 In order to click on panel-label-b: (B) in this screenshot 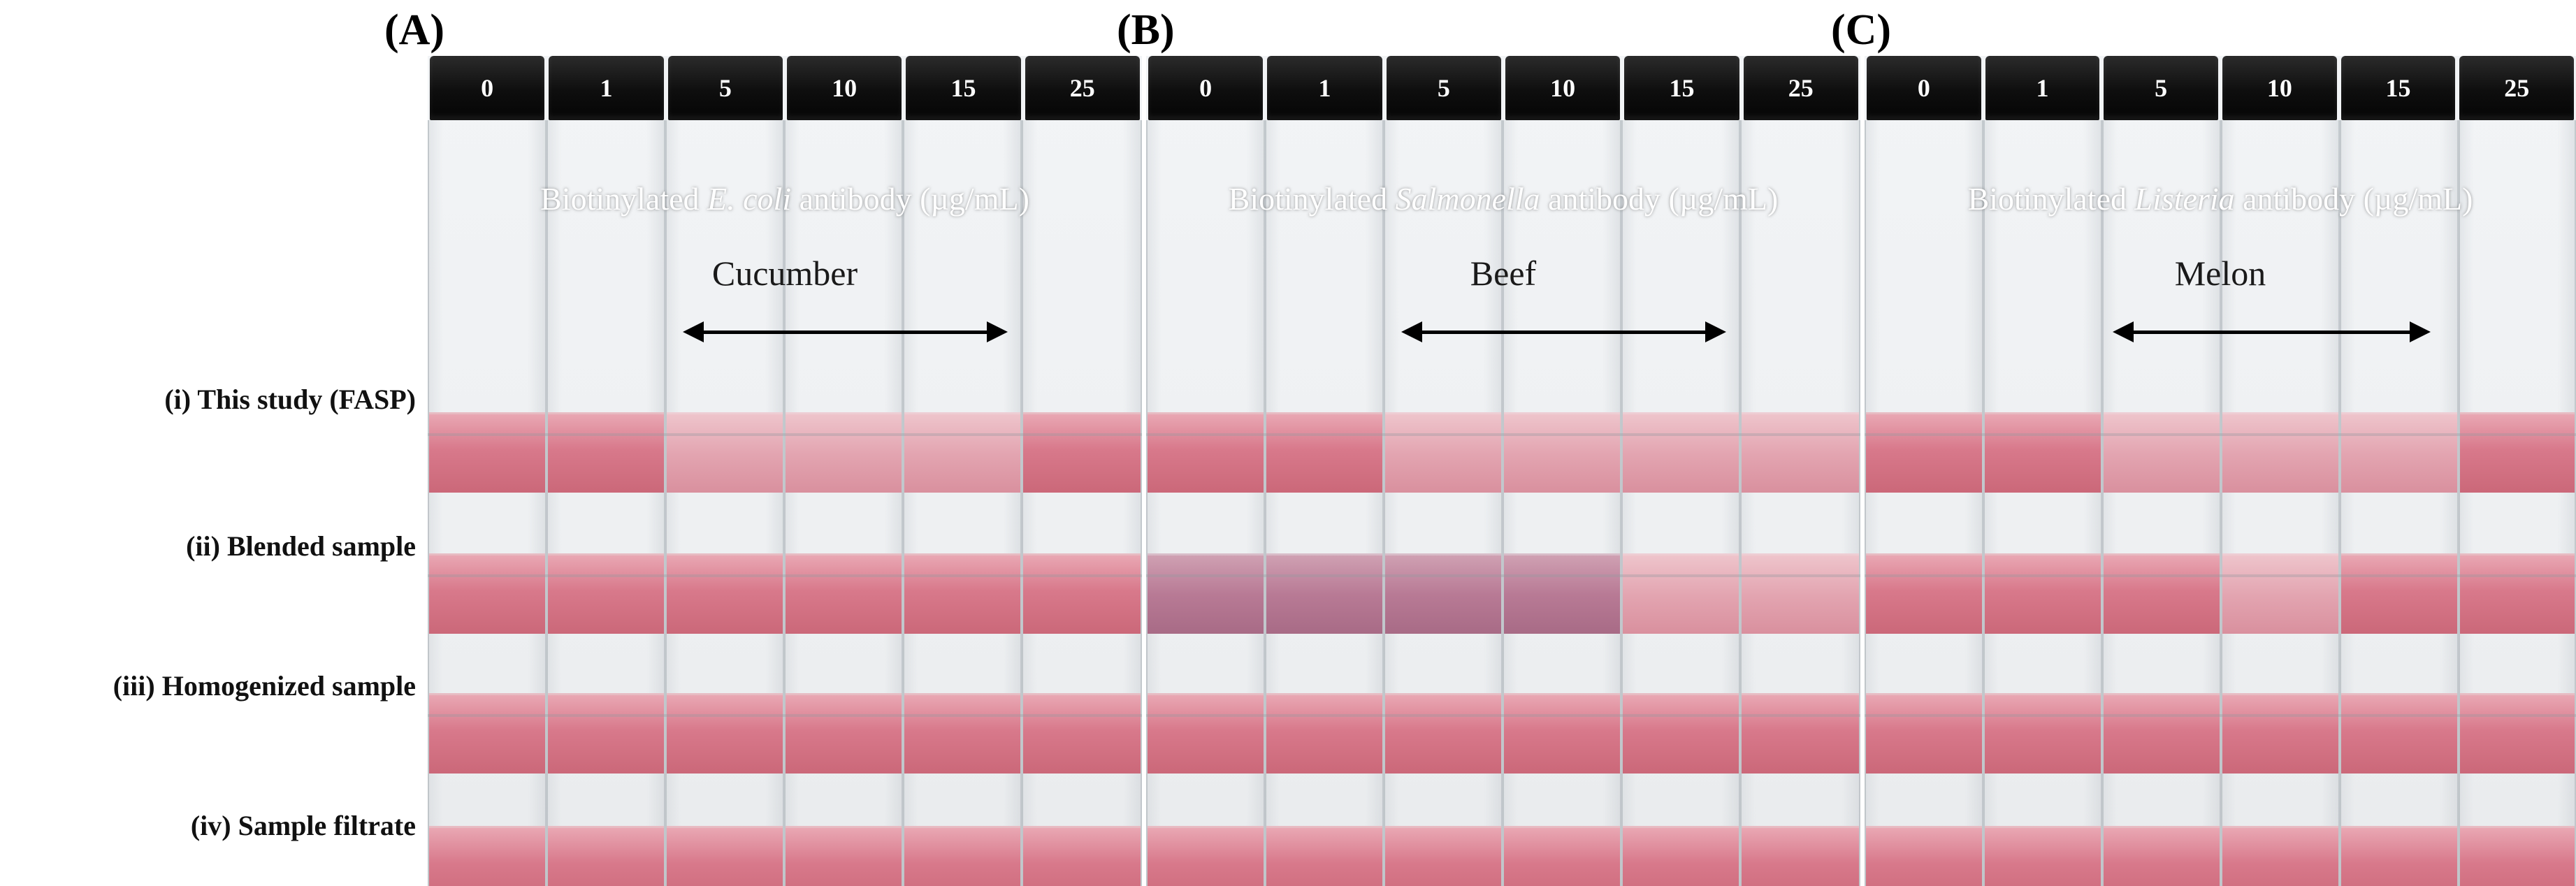, I will do `click(1146, 30)`.